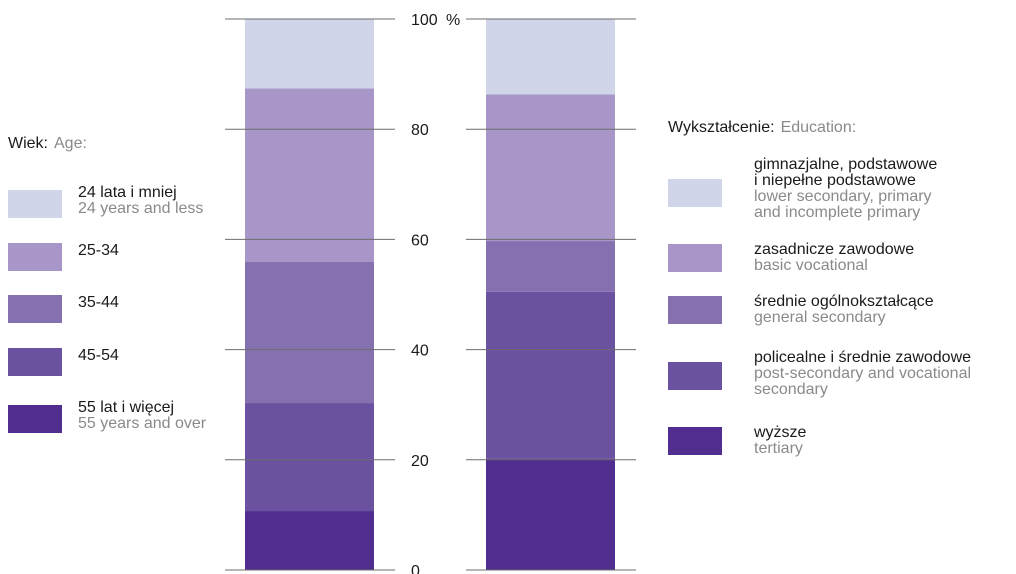 The width and height of the screenshot is (1016, 574). Describe the element at coordinates (778, 448) in the screenshot. I see `legend-label-en: tertiary` at that location.